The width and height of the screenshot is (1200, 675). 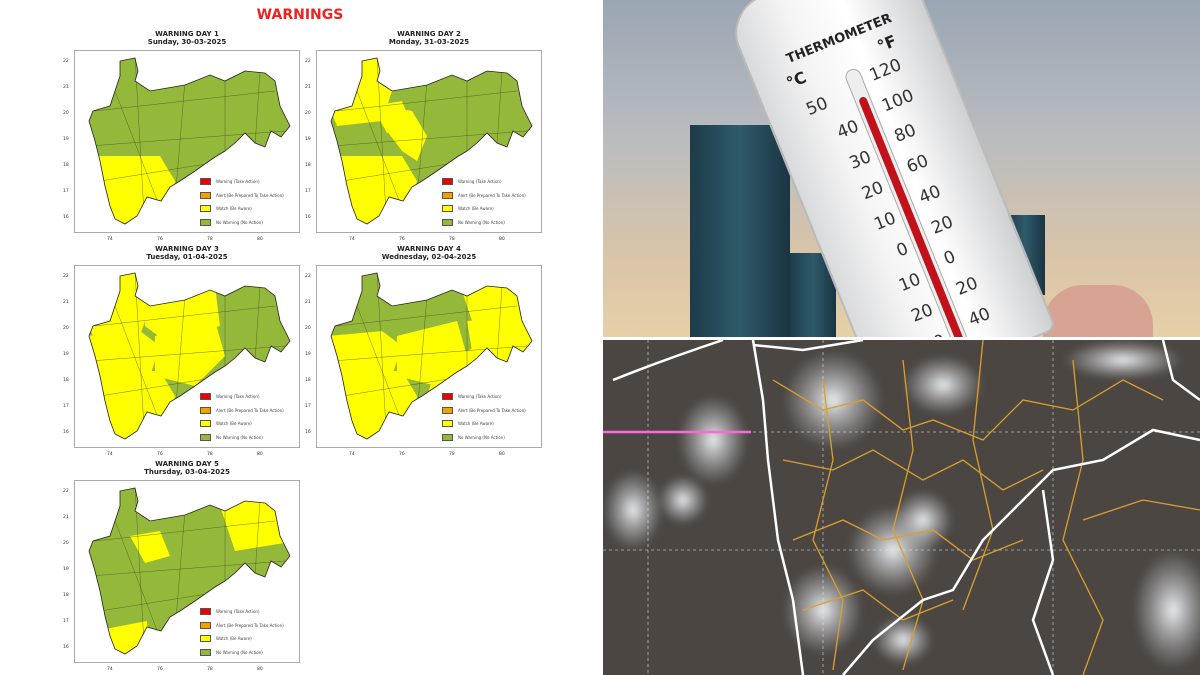 What do you see at coordinates (926, 334) in the screenshot?
I see `celsius-tick: 30` at bounding box center [926, 334].